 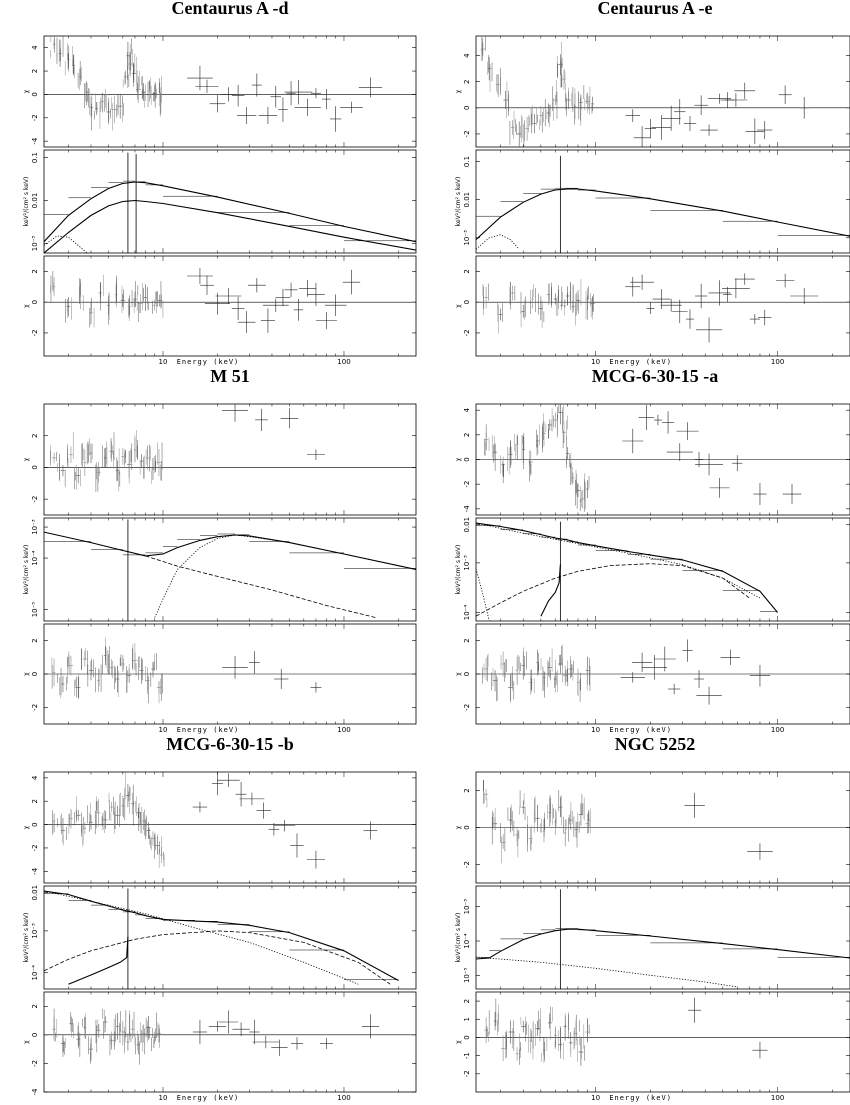 What do you see at coordinates (467, 640) in the screenshot?
I see `y-tick-label: 2` at bounding box center [467, 640].